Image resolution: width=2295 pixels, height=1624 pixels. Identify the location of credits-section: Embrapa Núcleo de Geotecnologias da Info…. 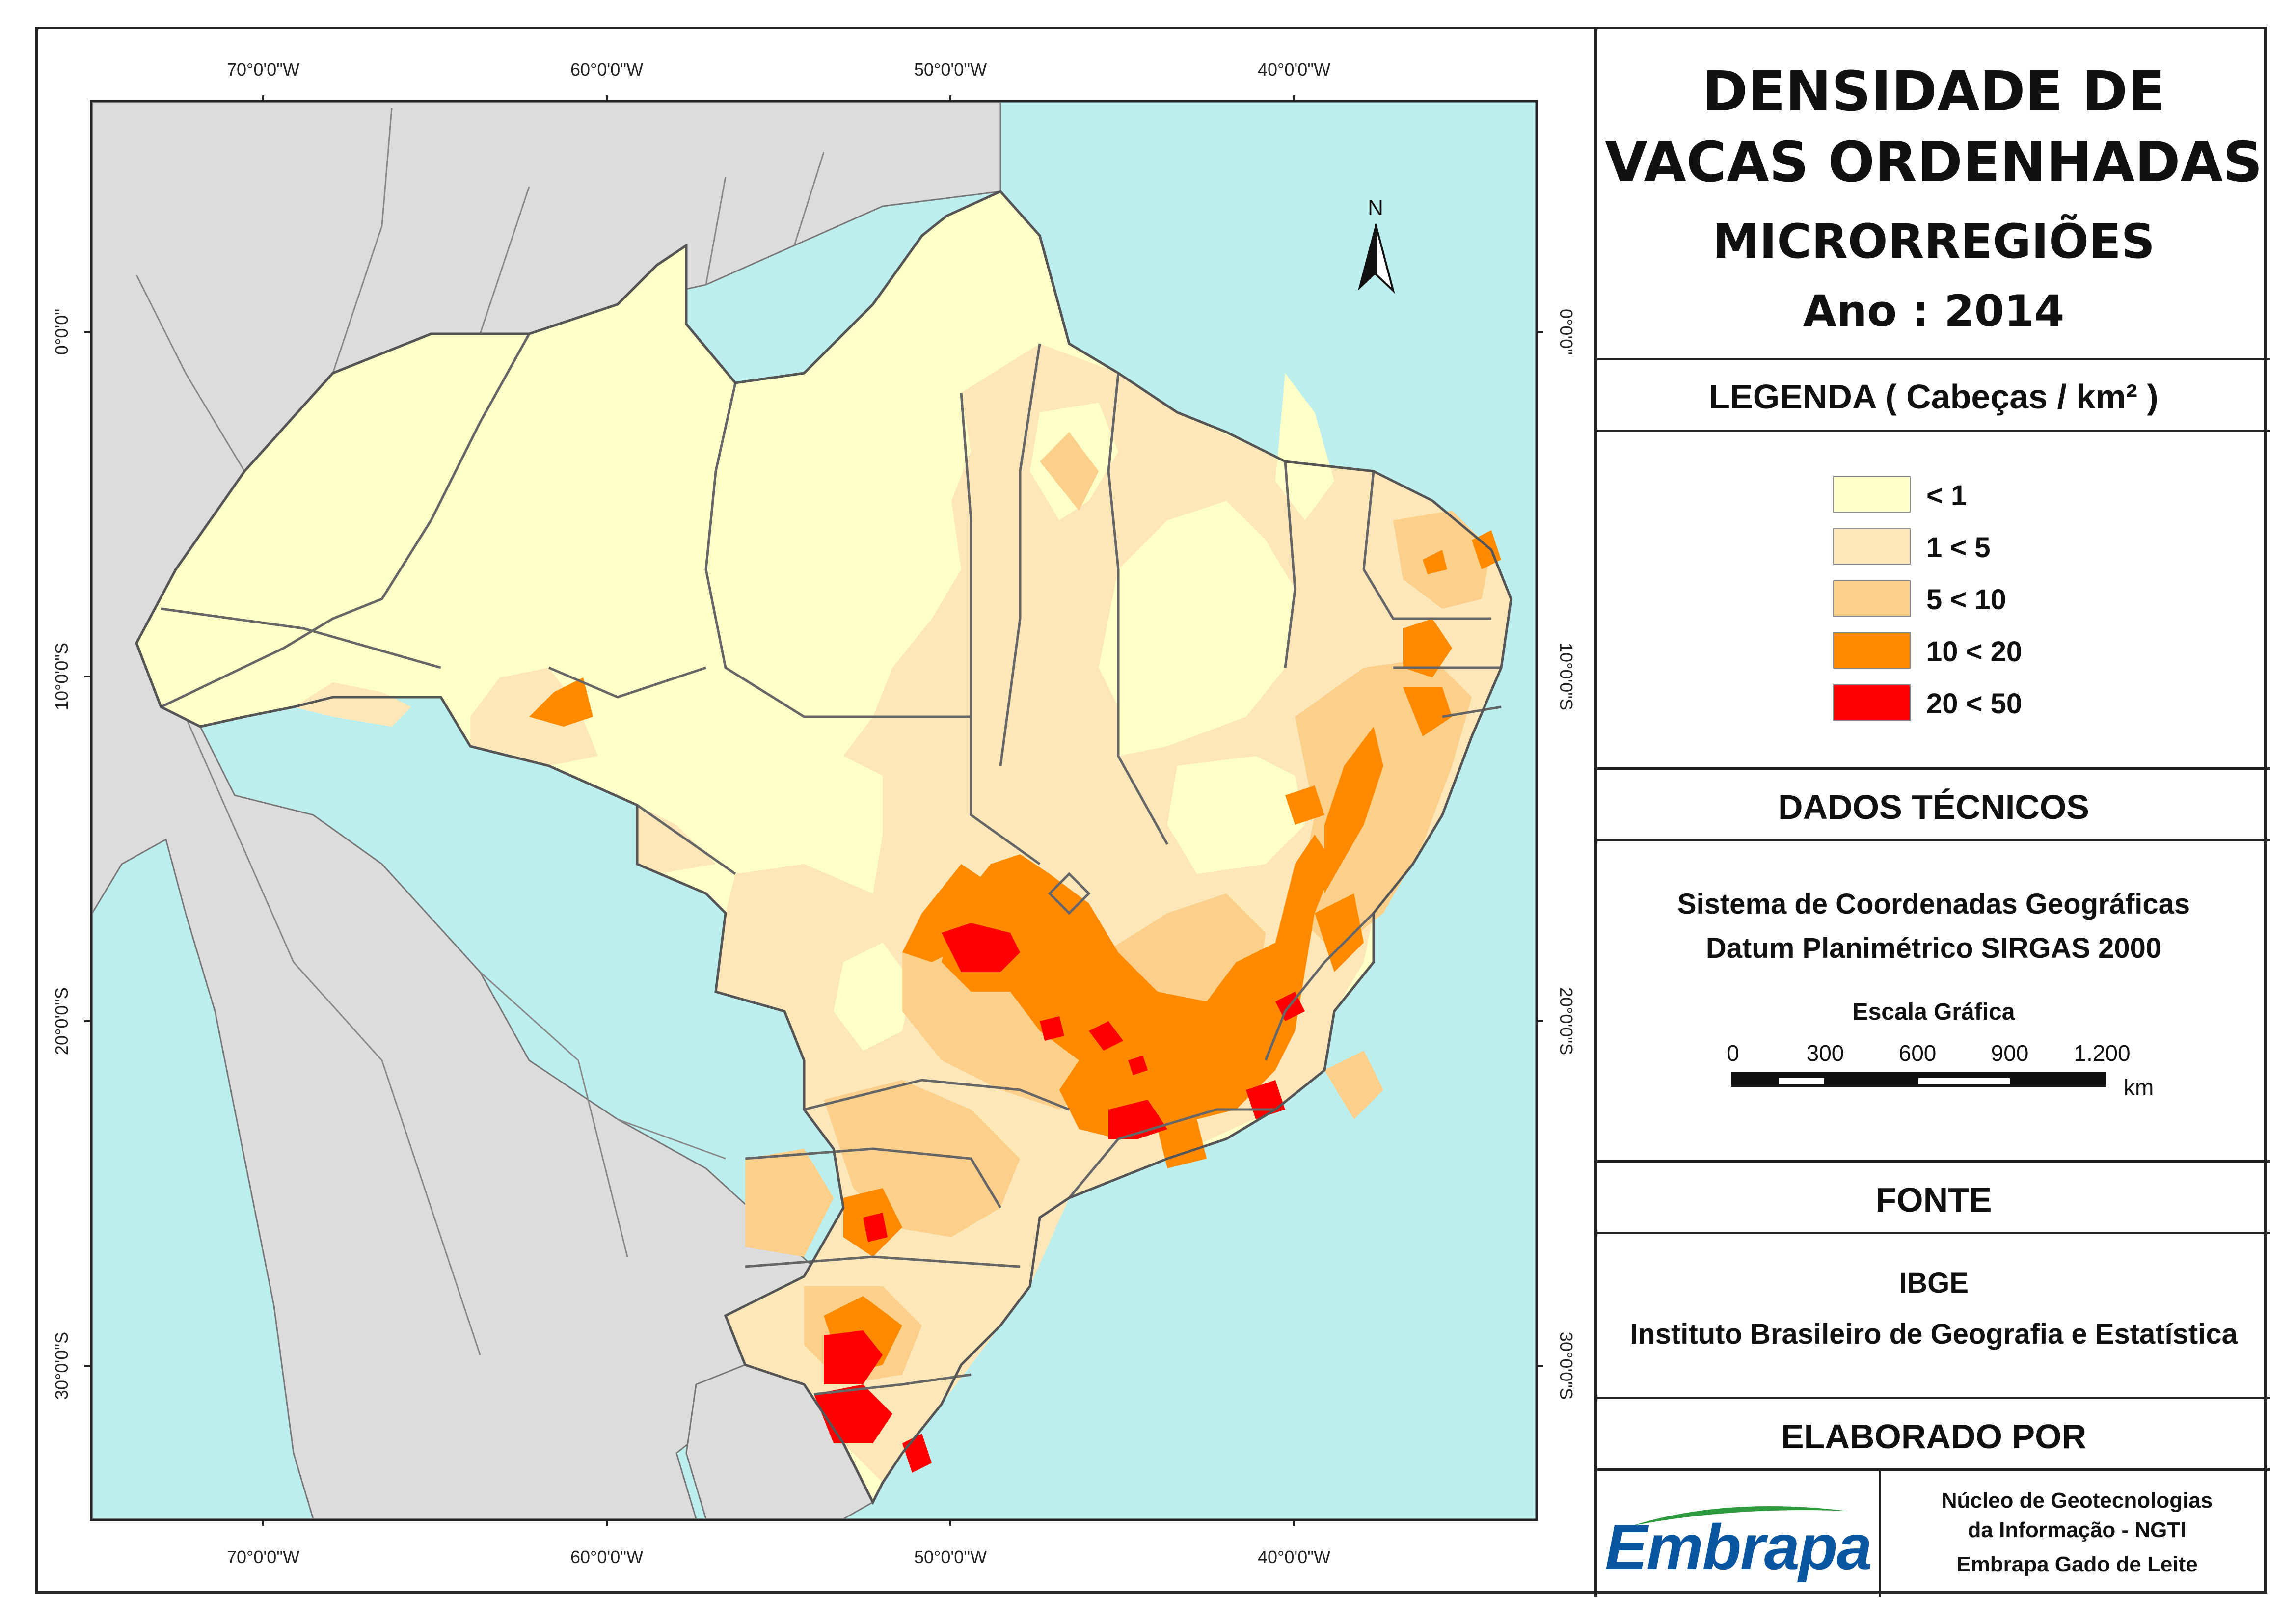
(1933, 1534).